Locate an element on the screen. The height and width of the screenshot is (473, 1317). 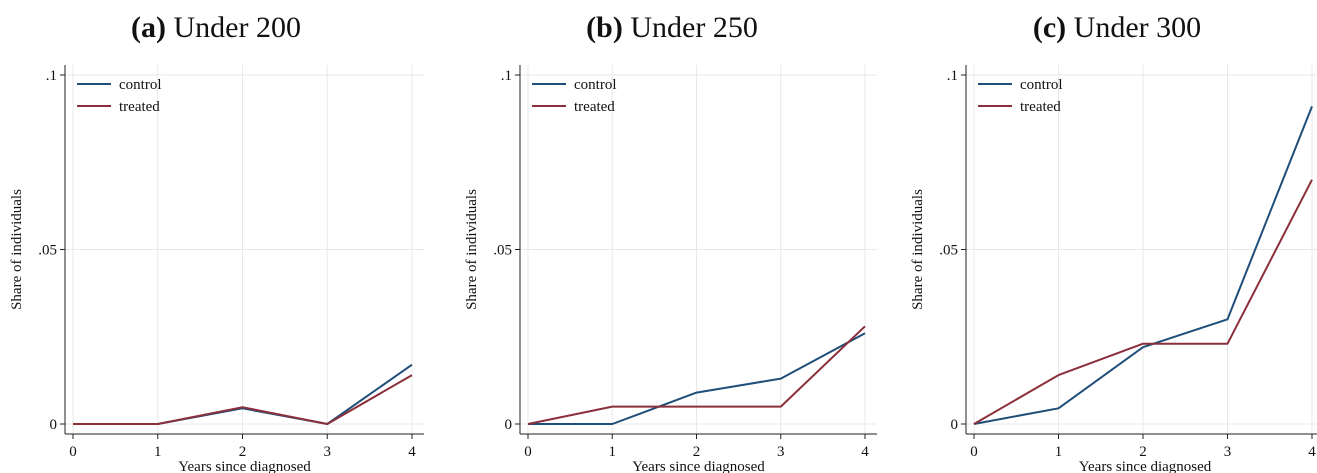
panel-title: (c) Under 300 is located at coordinates (1117, 27).